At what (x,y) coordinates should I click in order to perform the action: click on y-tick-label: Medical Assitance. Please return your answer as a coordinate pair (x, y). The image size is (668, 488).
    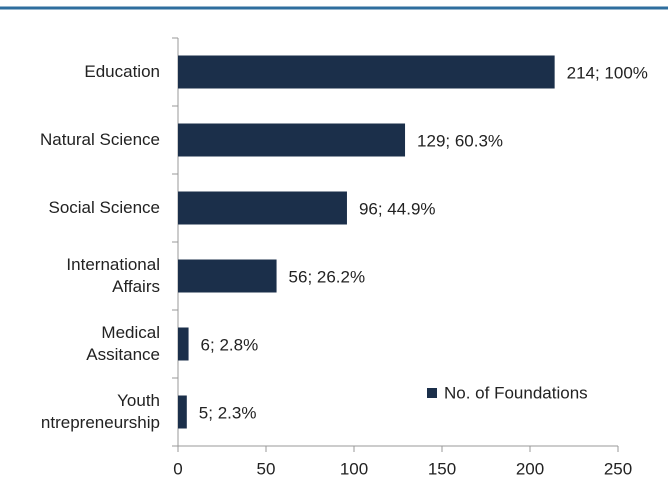
    Looking at the image, I should click on (123, 343).